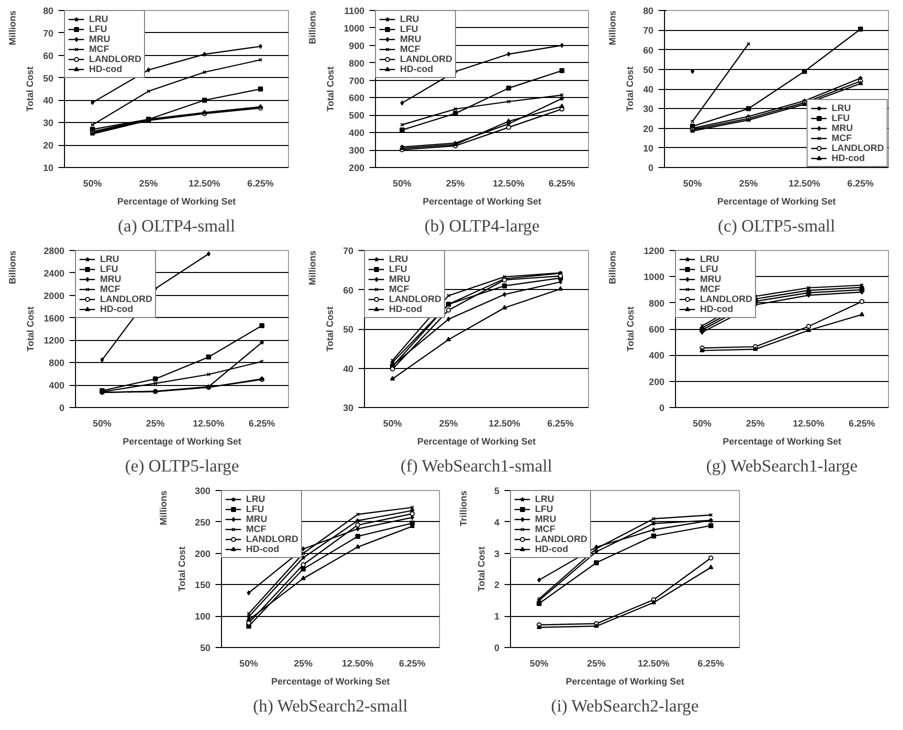  Describe the element at coordinates (356, 45) in the screenshot. I see `y-tick-label: 900` at that location.